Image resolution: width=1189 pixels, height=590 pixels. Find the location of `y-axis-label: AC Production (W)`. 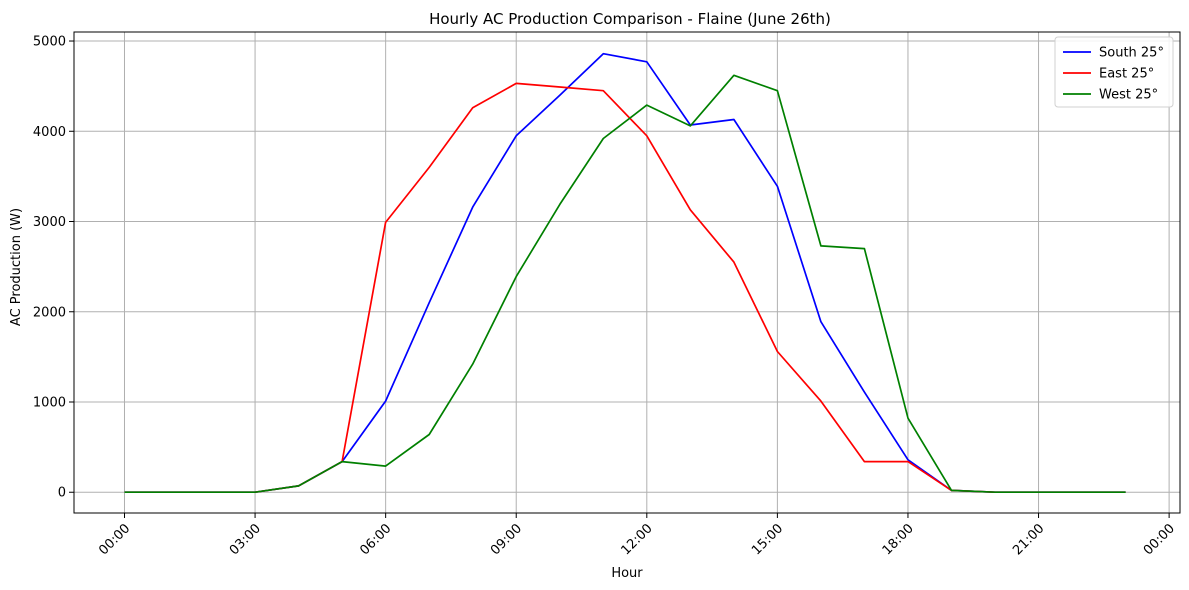

y-axis-label: AC Production (W) is located at coordinates (16, 267).